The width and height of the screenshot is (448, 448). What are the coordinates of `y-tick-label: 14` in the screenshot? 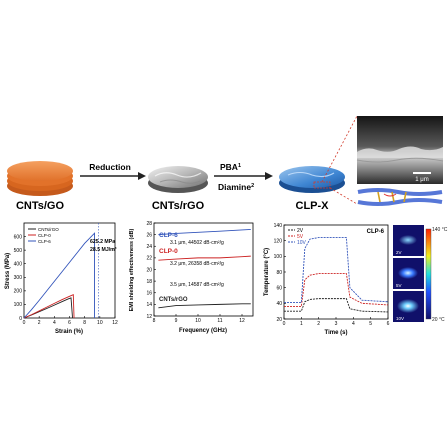 It's located at (149, 305).